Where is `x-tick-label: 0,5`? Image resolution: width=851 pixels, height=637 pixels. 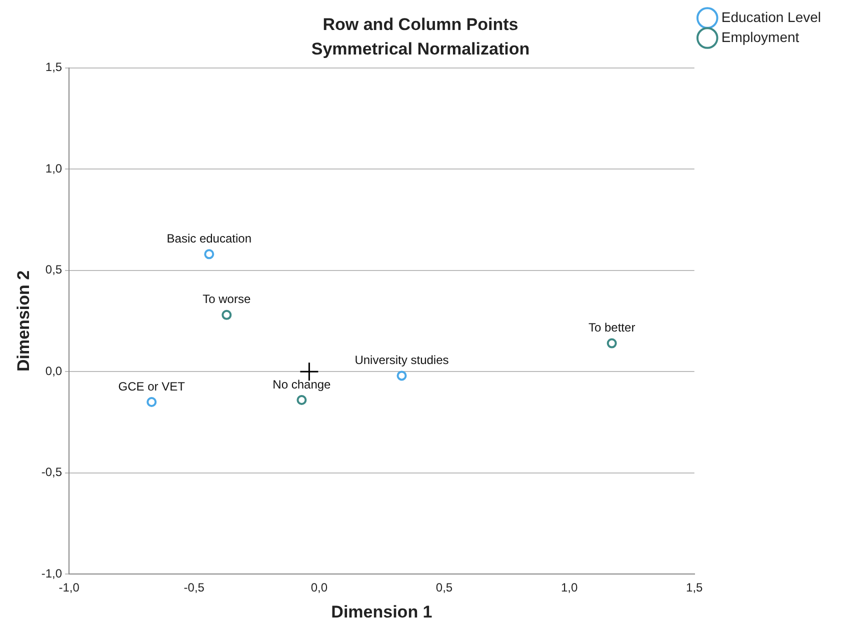
x-tick-label: 0,5 is located at coordinates (444, 587).